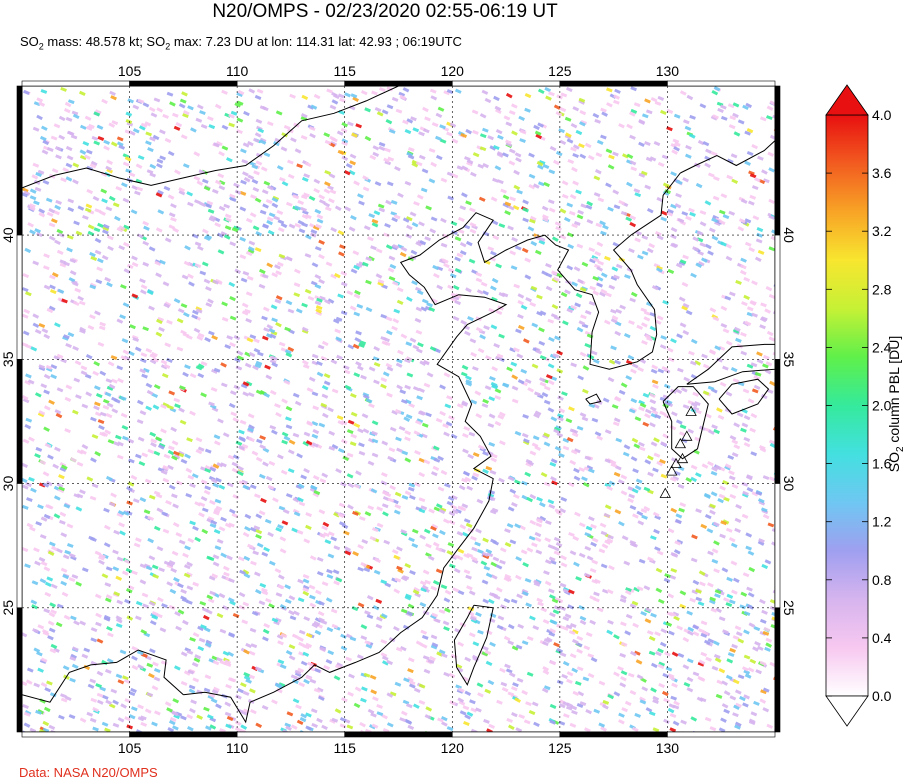 The width and height of the screenshot is (923, 783). I want to click on page-title: N20/OMPS - 02/23/2020 02:55-06:19 UT, so click(385, 11).